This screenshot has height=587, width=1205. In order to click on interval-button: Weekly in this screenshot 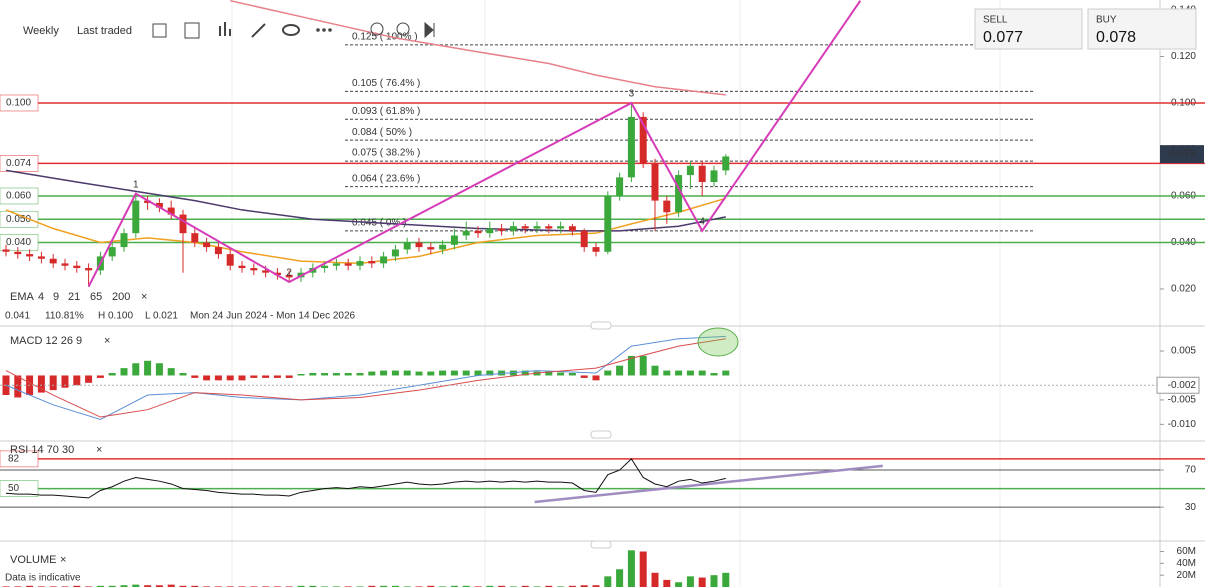, I will do `click(41, 31)`.